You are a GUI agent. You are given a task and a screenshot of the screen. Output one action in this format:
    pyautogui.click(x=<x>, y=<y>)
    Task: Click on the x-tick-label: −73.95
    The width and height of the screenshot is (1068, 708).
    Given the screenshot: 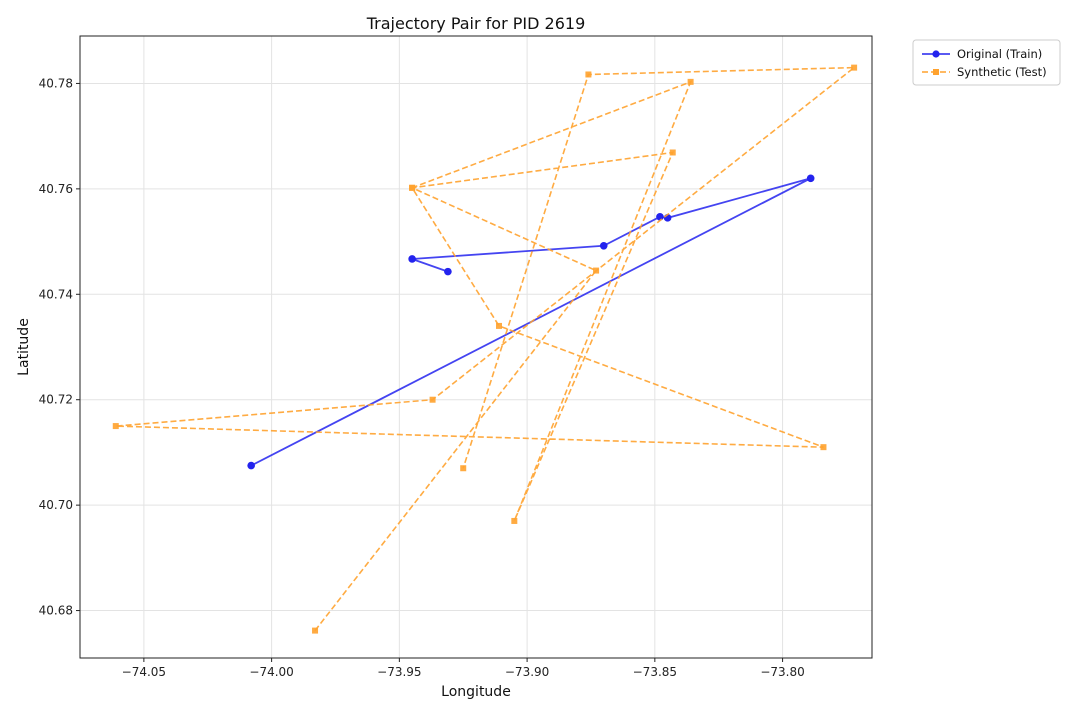 What is the action you would take?
    pyautogui.click(x=399, y=672)
    